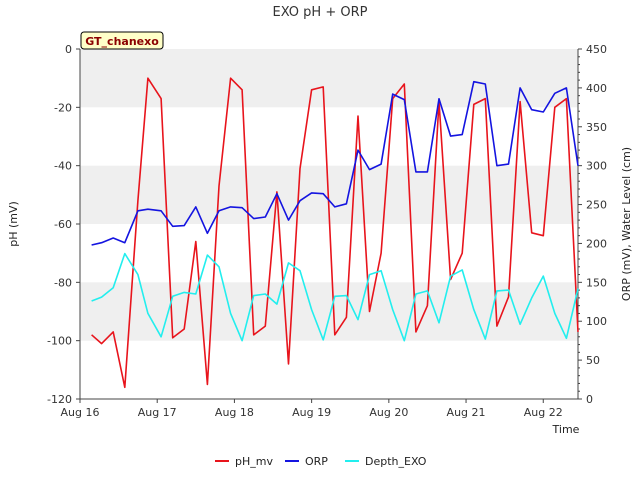 Image resolution: width=640 pixels, height=480 pixels. I want to click on x-tick-label: Aug 17, so click(157, 412).